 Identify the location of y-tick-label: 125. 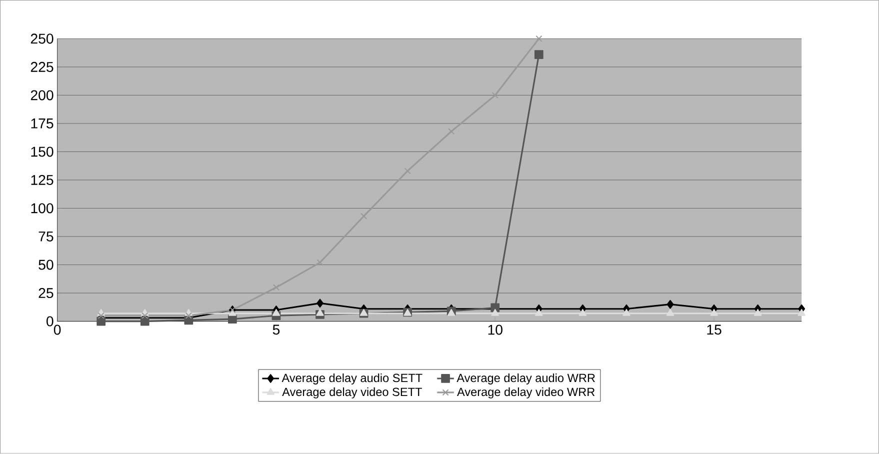
(42, 180).